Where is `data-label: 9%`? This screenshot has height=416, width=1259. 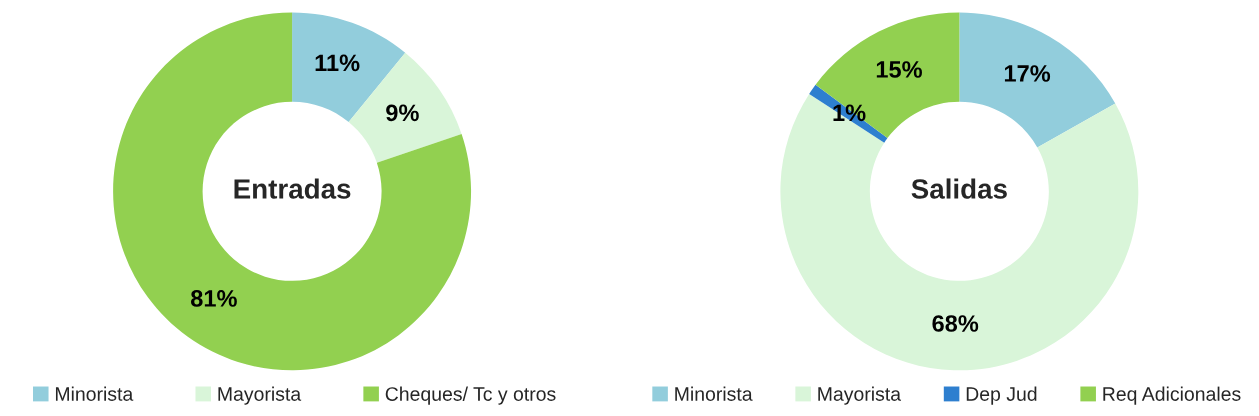 data-label: 9% is located at coordinates (402, 113).